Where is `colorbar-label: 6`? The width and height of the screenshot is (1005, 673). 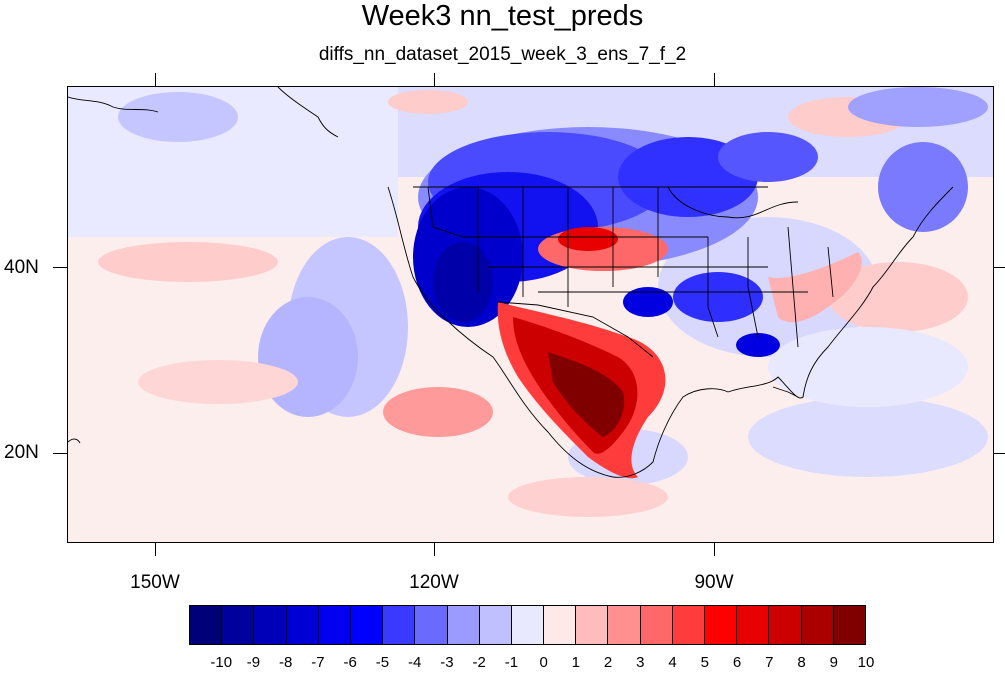 colorbar-label: 6 is located at coordinates (737, 662).